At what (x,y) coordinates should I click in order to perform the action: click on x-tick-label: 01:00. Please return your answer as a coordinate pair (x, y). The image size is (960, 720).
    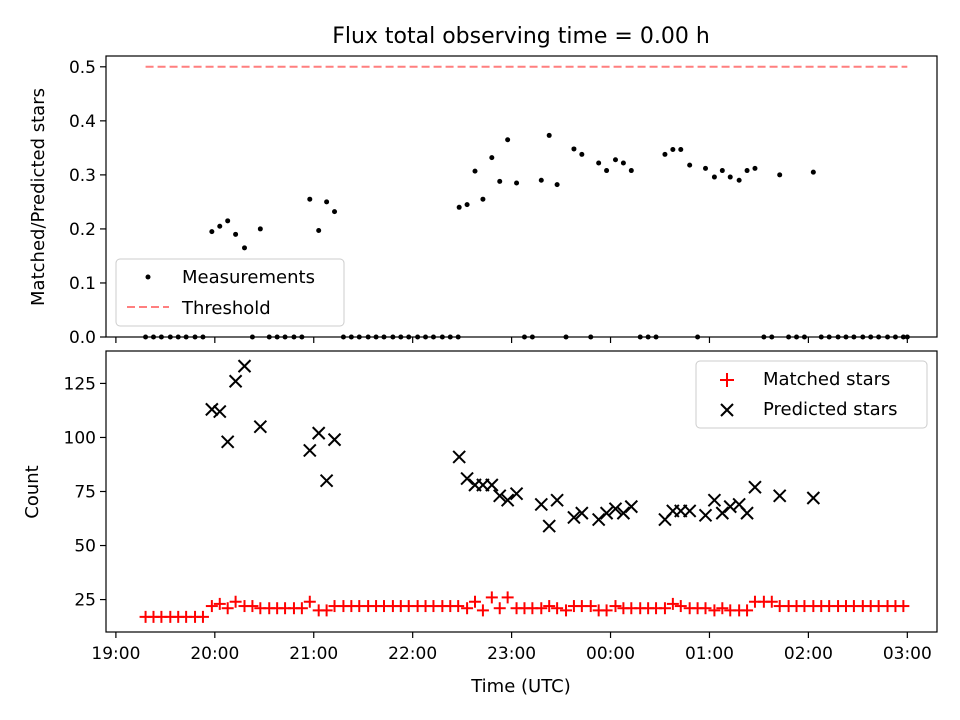
    Looking at the image, I should click on (709, 654).